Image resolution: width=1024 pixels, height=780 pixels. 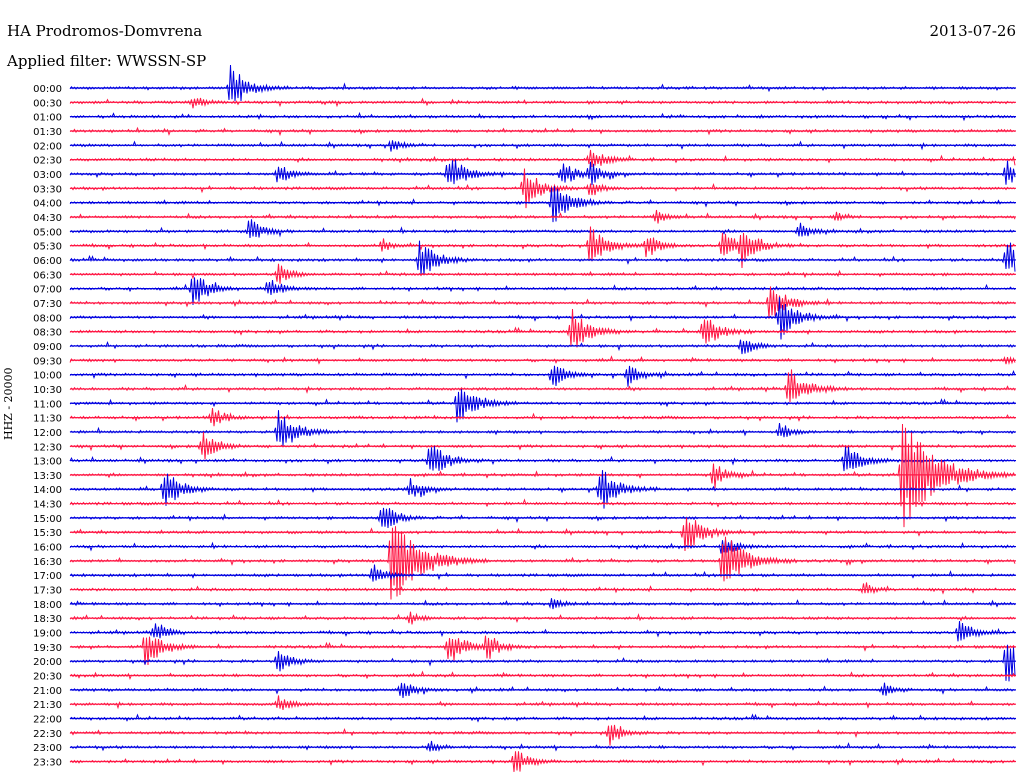 What do you see at coordinates (47, 720) in the screenshot?
I see `row-time-label: 22:00` at bounding box center [47, 720].